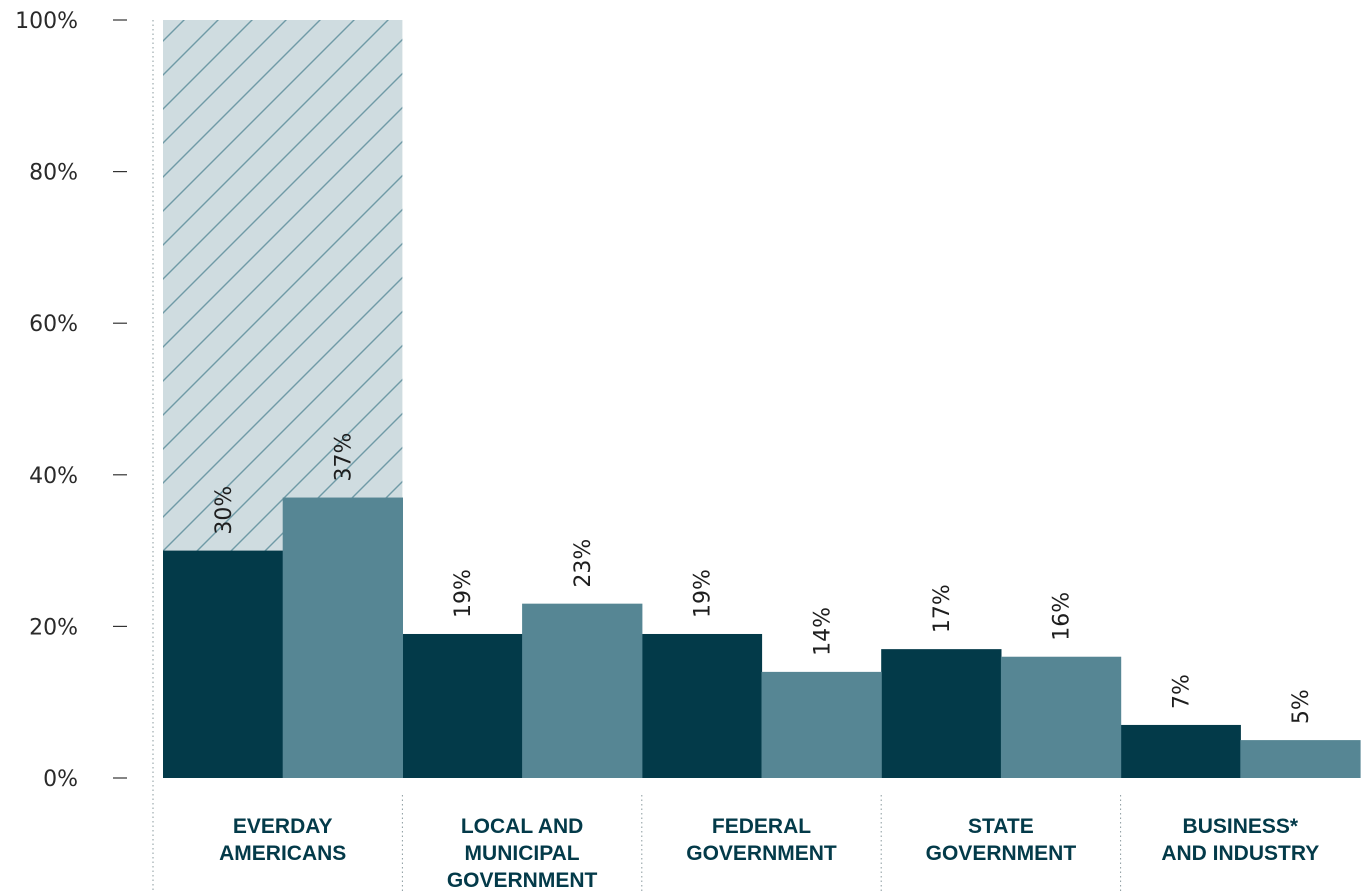 This screenshot has width=1365, height=892. What do you see at coordinates (283, 826) in the screenshot?
I see `category-label-line: EVERDAY` at bounding box center [283, 826].